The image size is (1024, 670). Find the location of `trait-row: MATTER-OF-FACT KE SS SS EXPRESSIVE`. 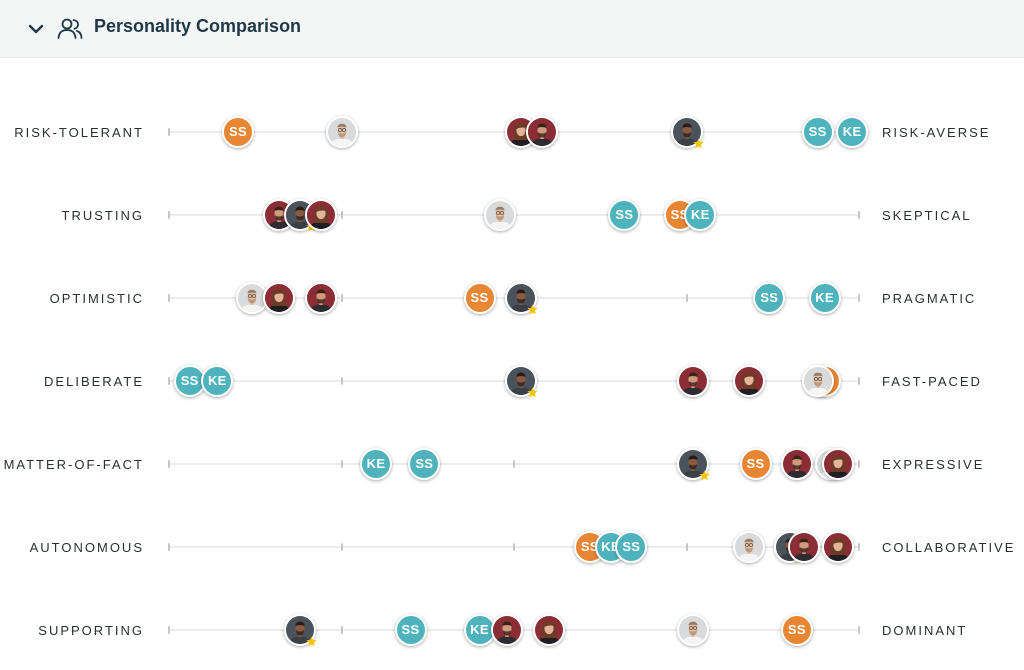

trait-row: MATTER-OF-FACT KE SS SS EXPRESSIVE is located at coordinates (512, 464).